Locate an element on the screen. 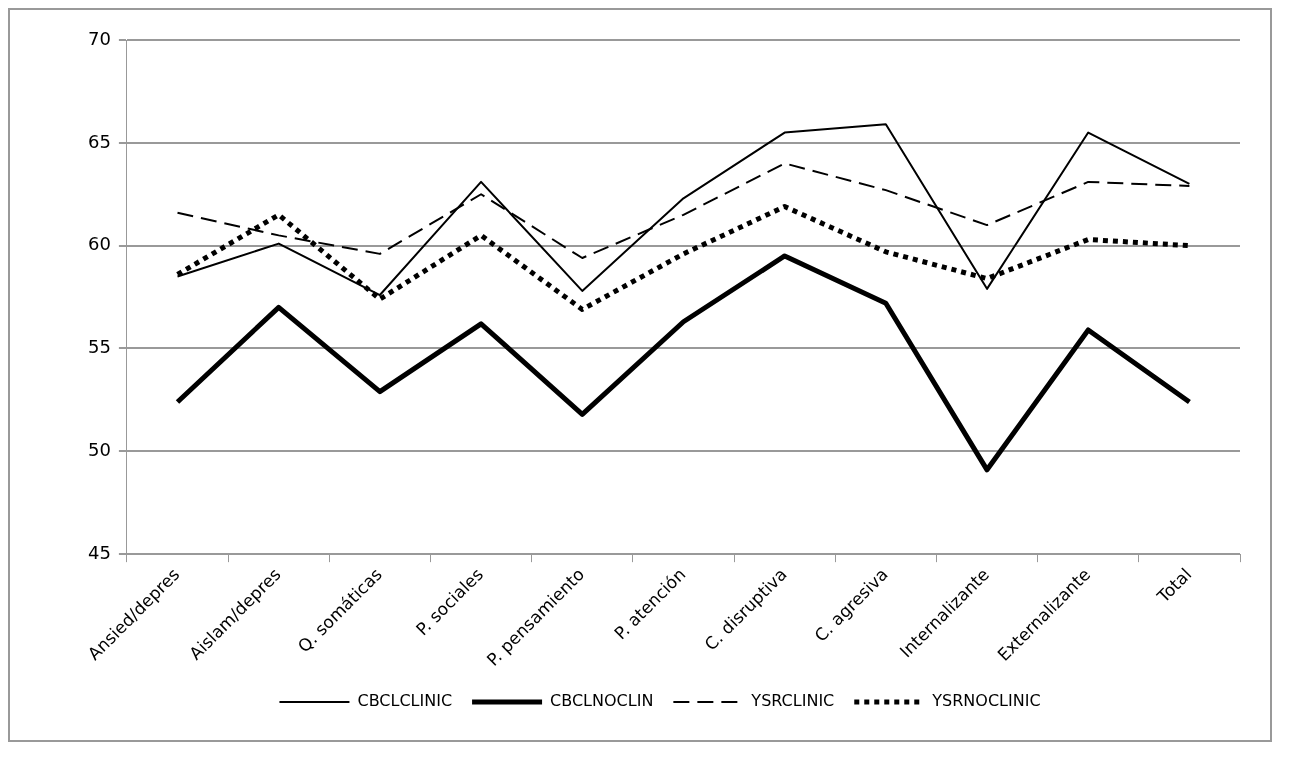 This screenshot has height=762, width=1290. y-tick-label: 70 is located at coordinates (99, 38).